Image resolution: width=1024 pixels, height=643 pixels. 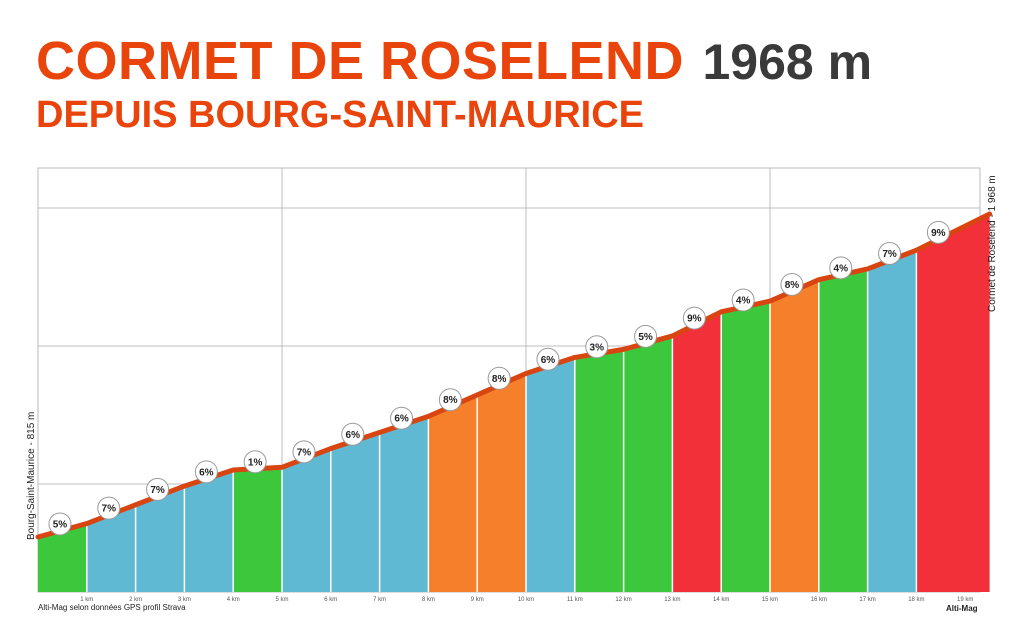 I want to click on grade-label-7: 6%, so click(x=353, y=435).